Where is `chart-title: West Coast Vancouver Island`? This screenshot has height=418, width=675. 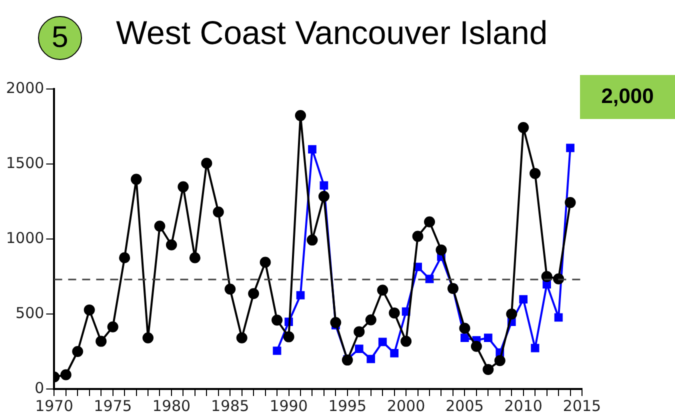 chart-title: West Coast Vancouver Island is located at coordinates (332, 33).